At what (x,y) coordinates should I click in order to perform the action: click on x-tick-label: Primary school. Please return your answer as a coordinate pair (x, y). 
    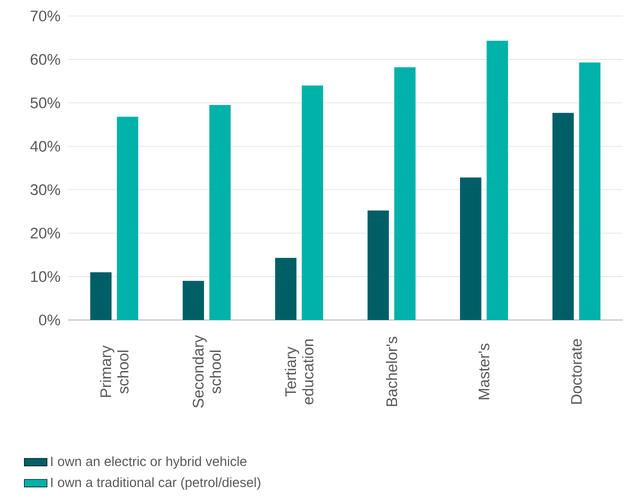
    Looking at the image, I should click on (114, 371).